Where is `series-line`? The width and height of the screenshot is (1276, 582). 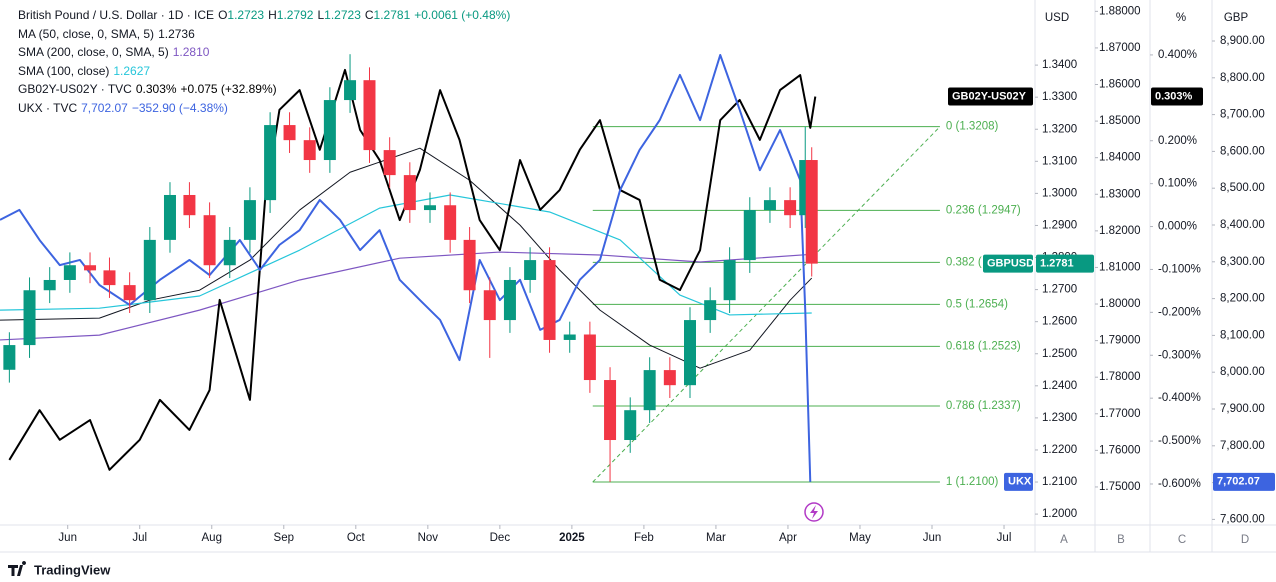 series-line is located at coordinates (406, 255).